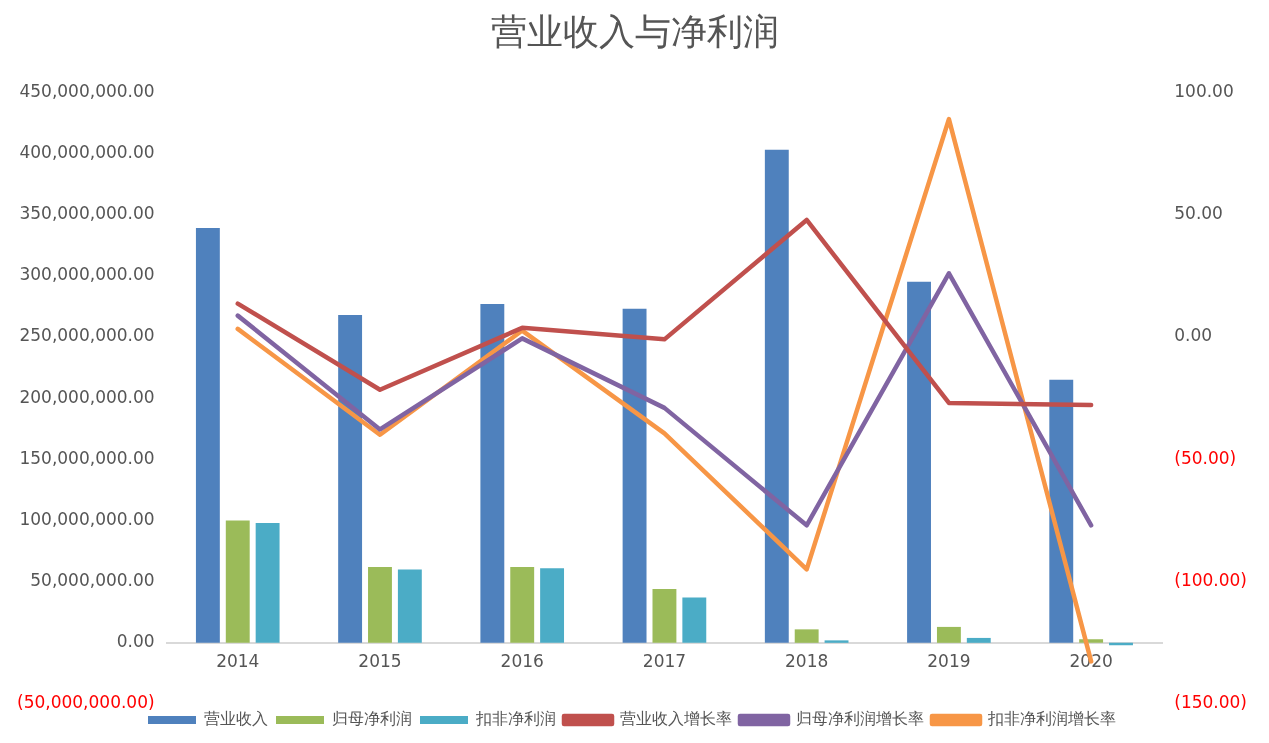  Describe the element at coordinates (87, 151) in the screenshot. I see `y-tick-label: 400,000,000.00` at that location.